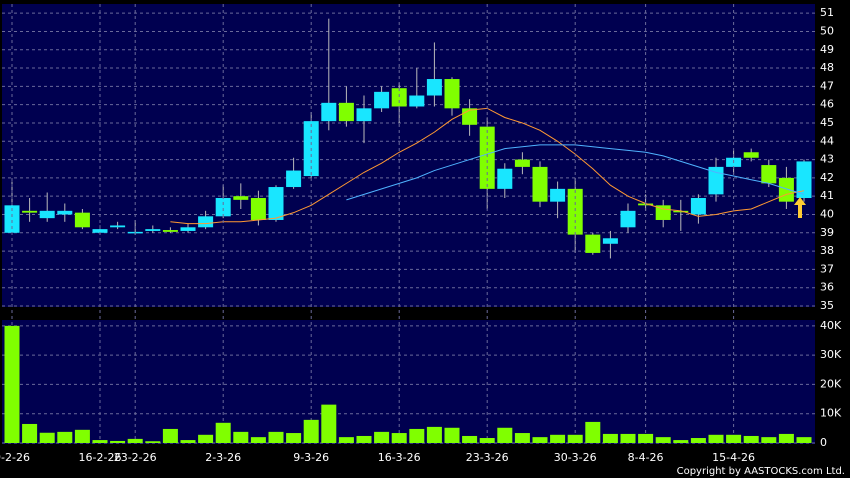 Image resolution: width=850 pixels, height=478 pixels. Describe the element at coordinates (827, 30) in the screenshot. I see `y-tick-label: 50` at that location.